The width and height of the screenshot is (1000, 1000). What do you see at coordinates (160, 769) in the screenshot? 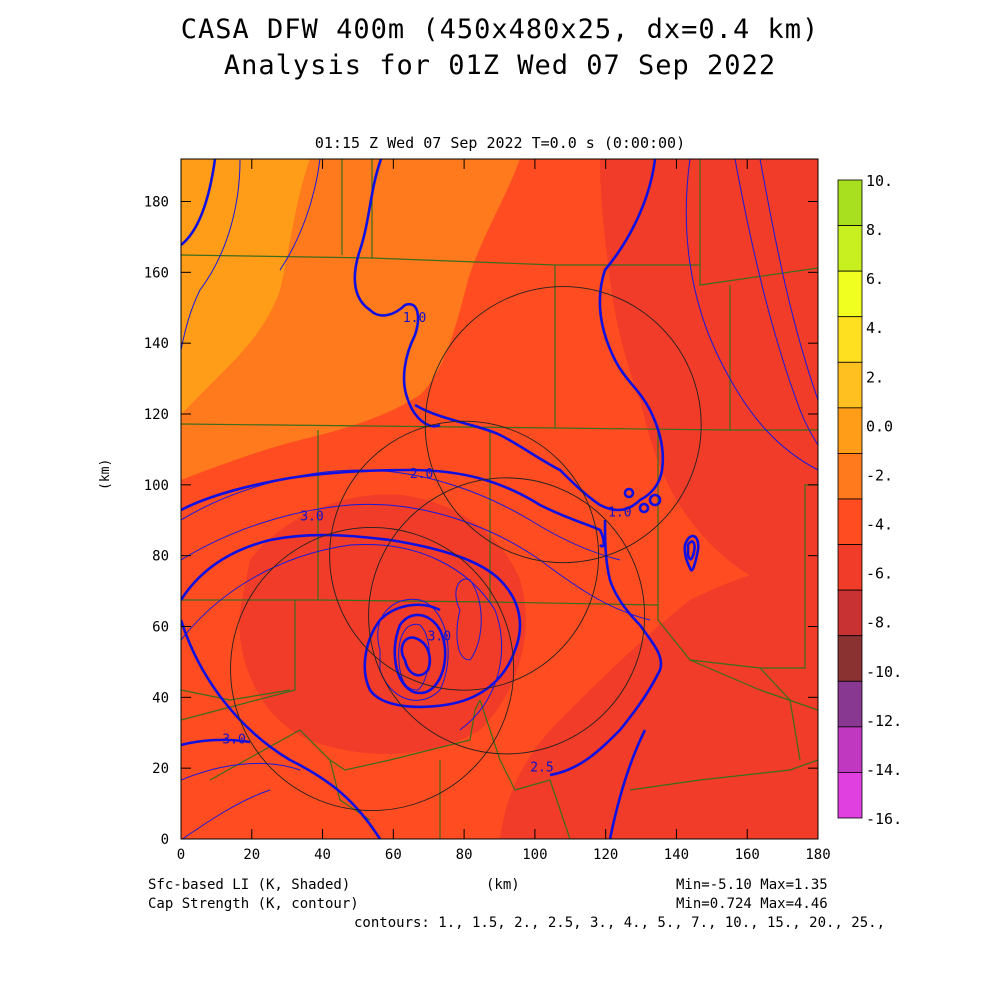
I see `y-tick-label: 20` at bounding box center [160, 769].